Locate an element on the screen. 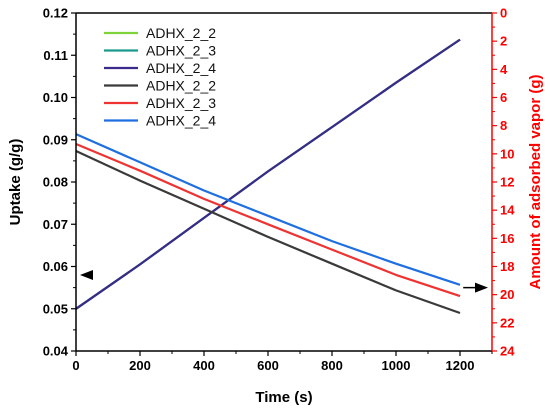  legend-label-2: ADHX_2_3 is located at coordinates (181, 51).